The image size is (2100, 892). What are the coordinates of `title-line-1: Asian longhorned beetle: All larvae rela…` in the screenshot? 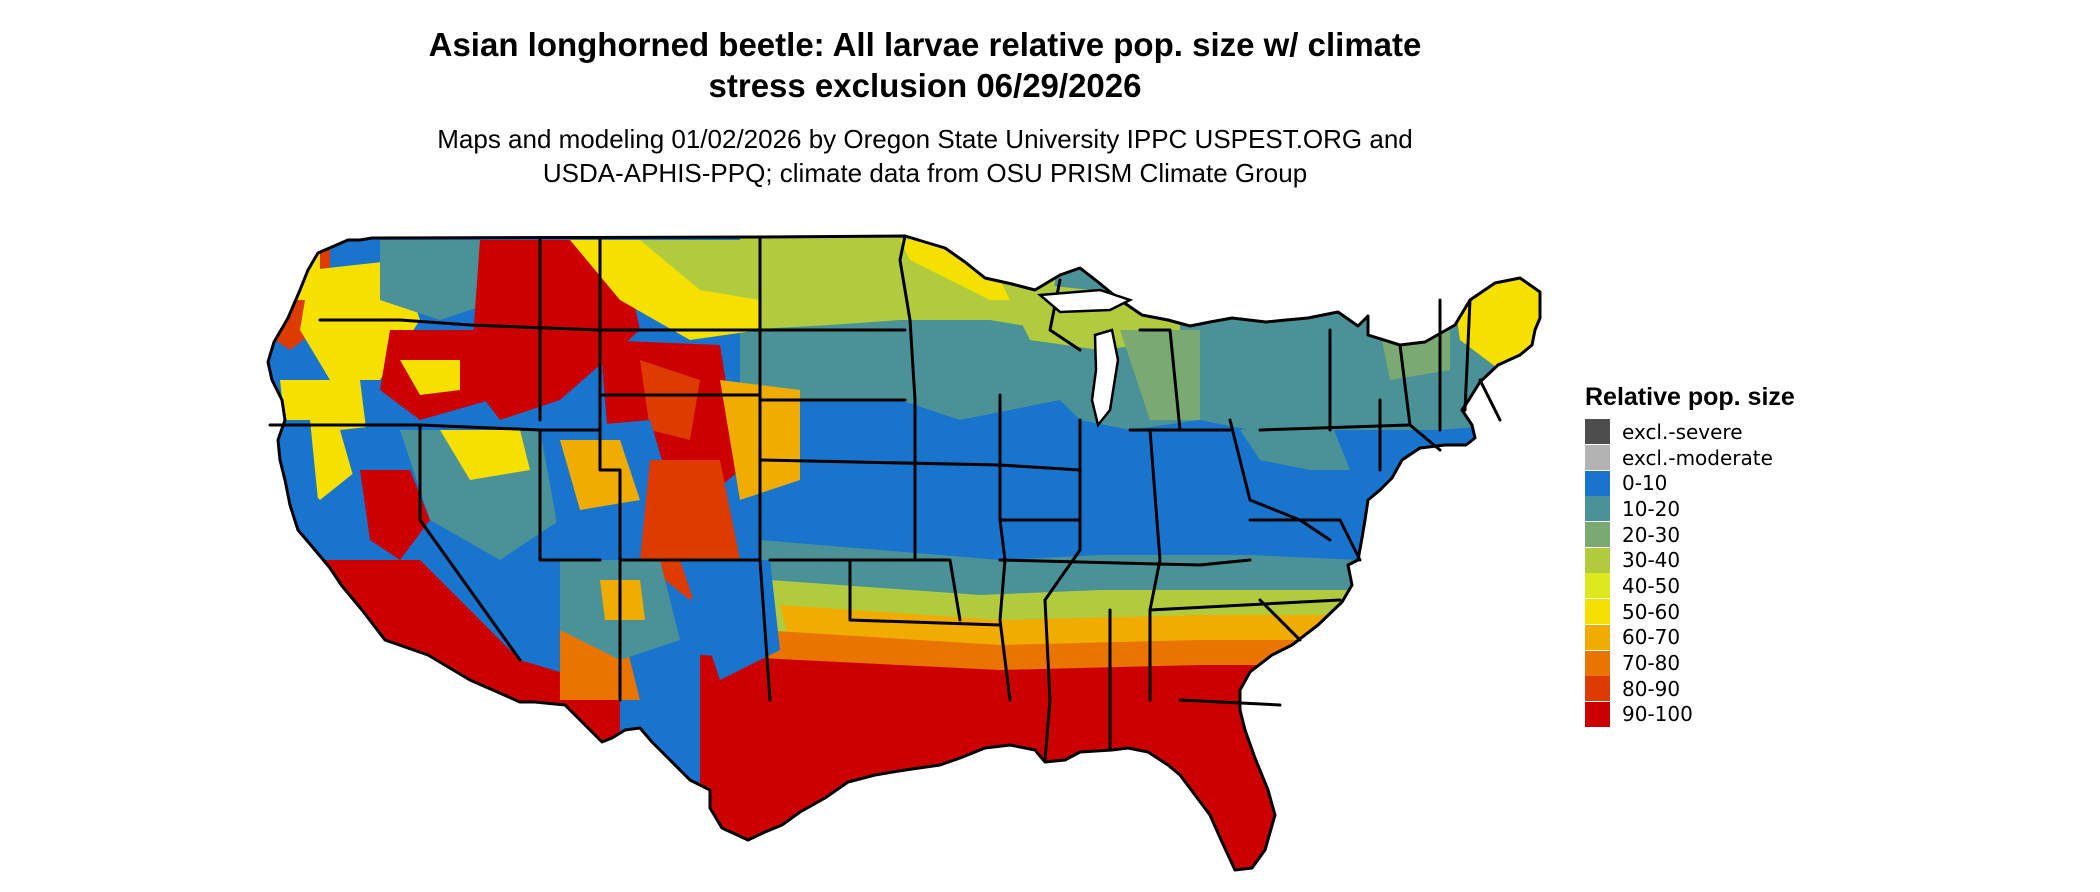 It's located at (925, 44).